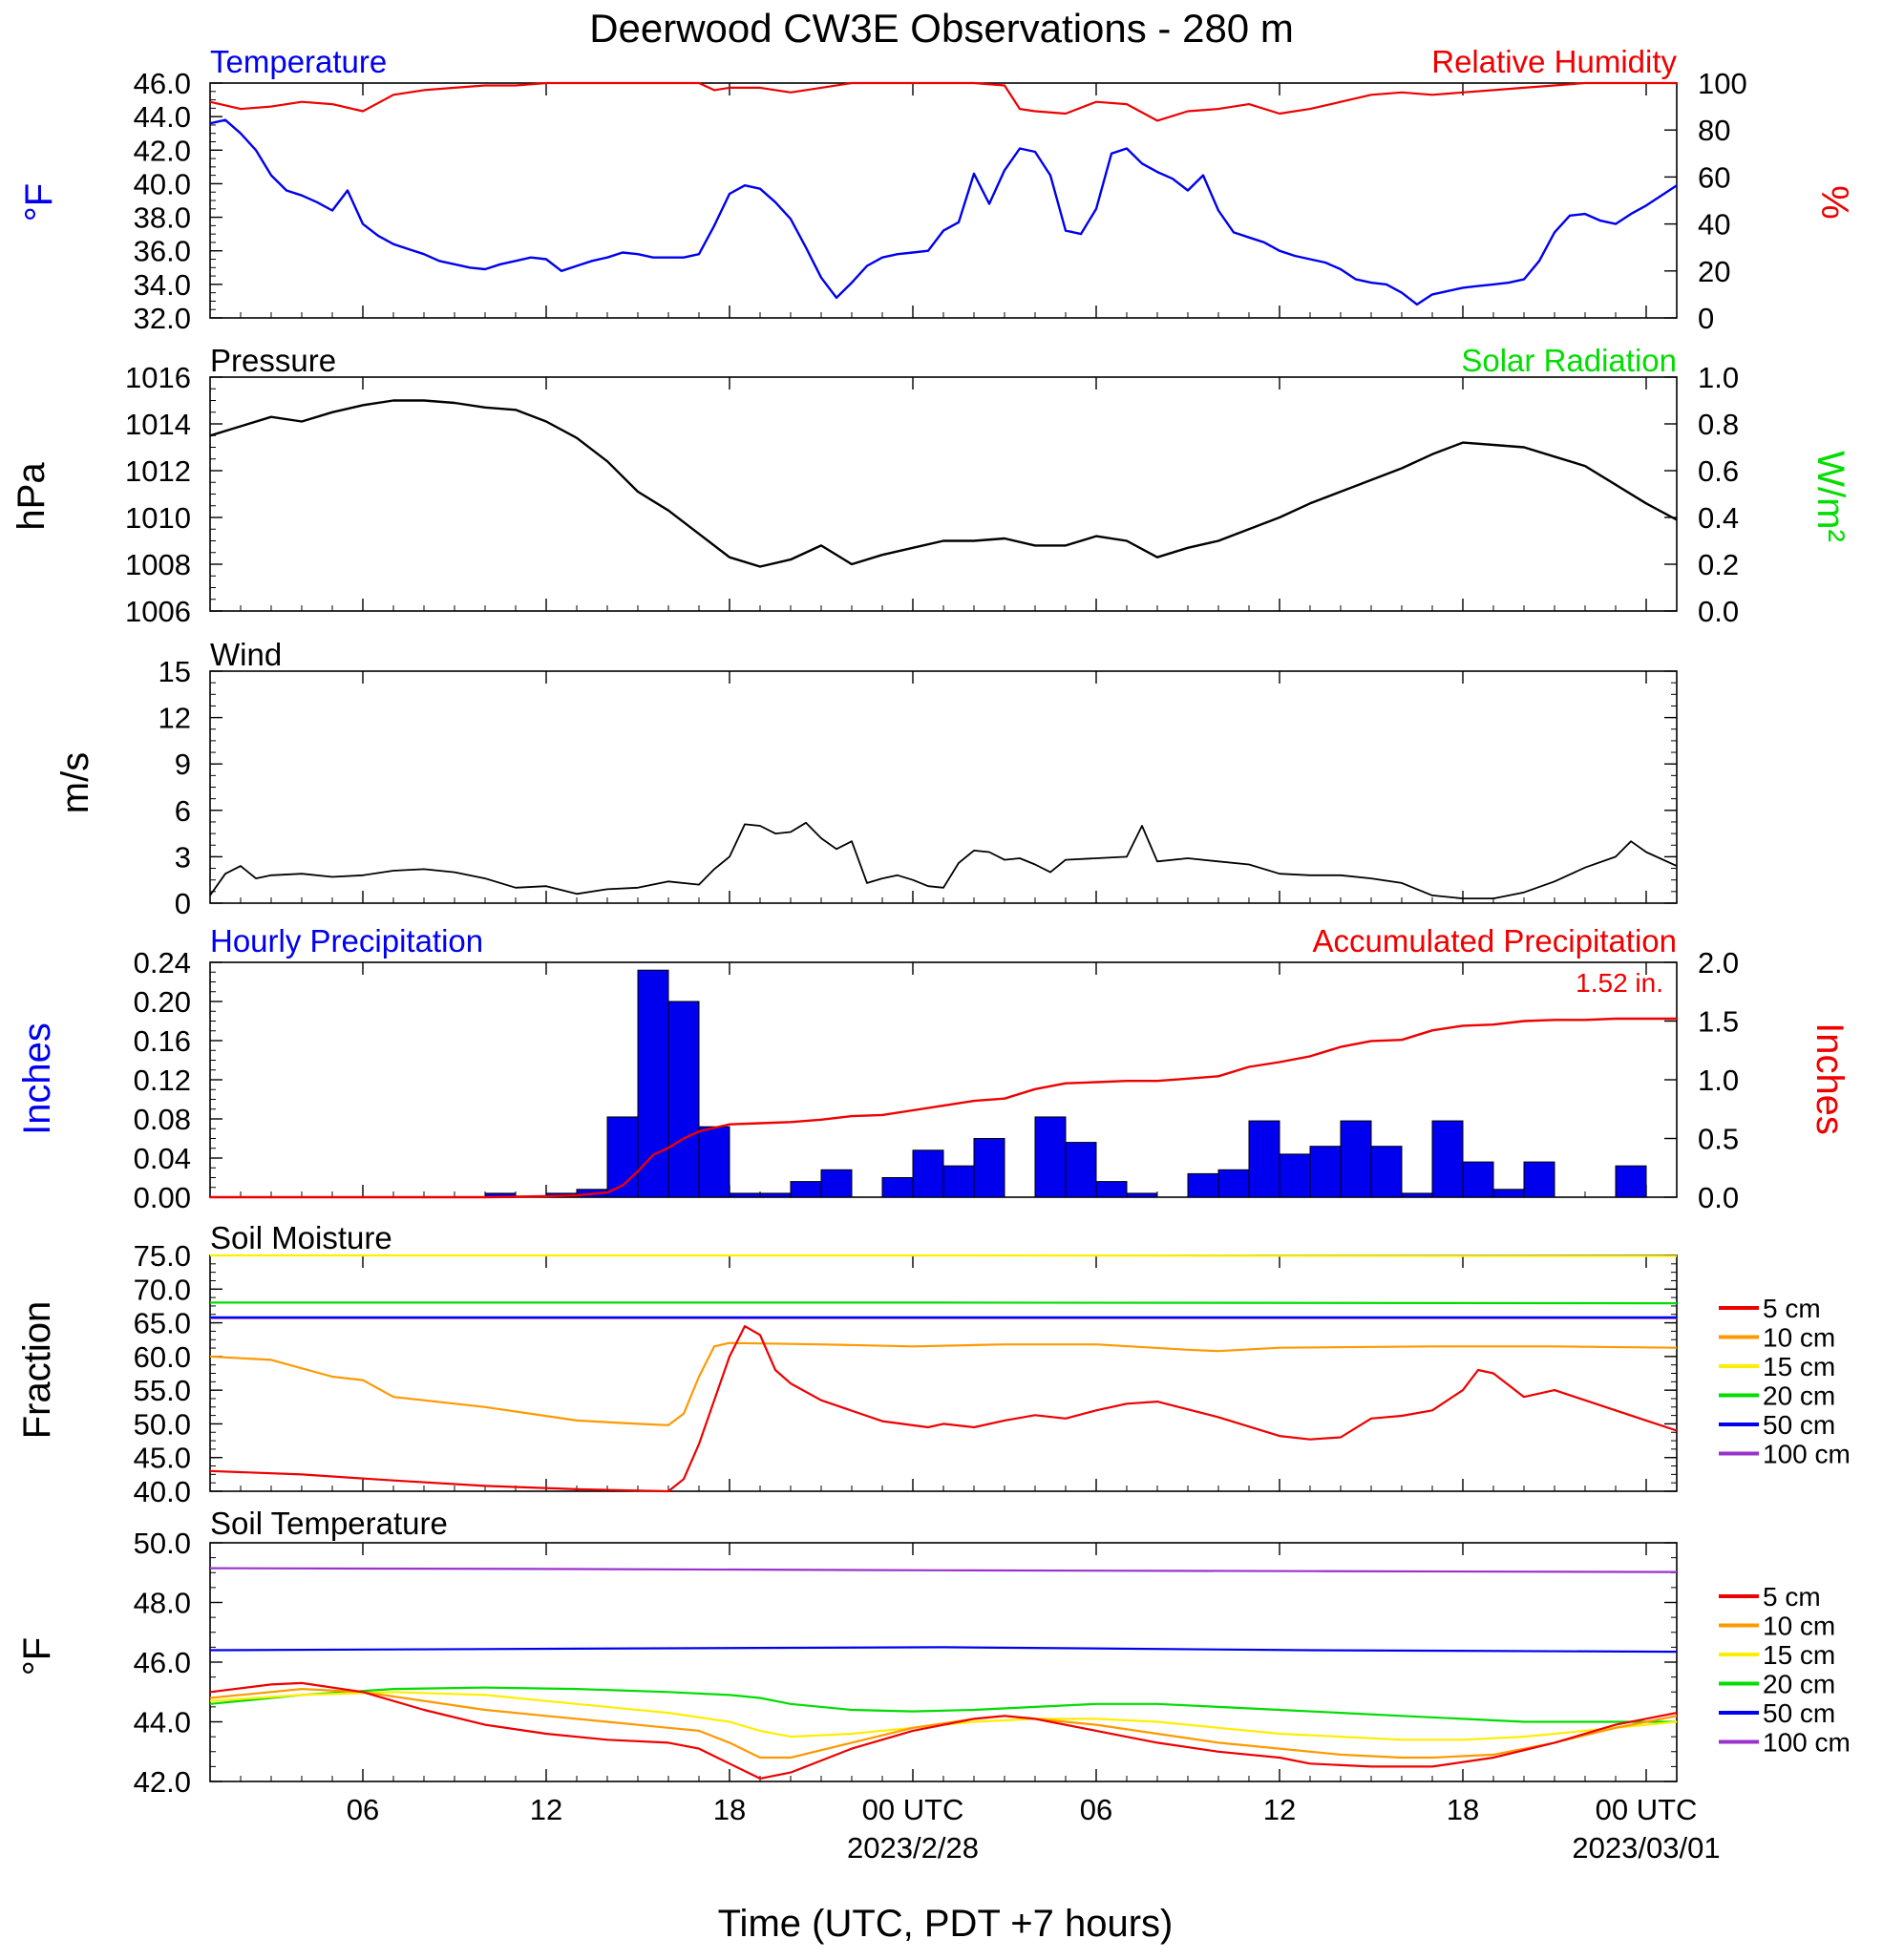 This screenshot has width=1883, height=1960. What do you see at coordinates (1799, 1396) in the screenshot?
I see `soil-moisture-legend-label: 20 cm` at bounding box center [1799, 1396].